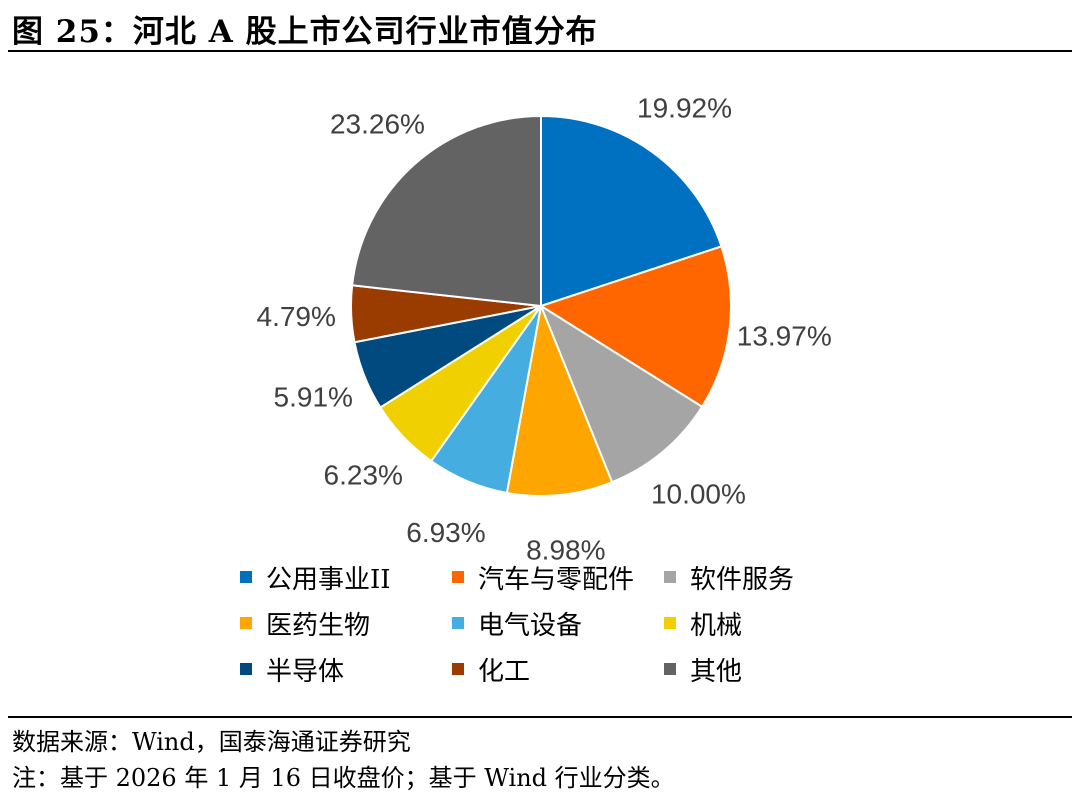 The width and height of the screenshot is (1080, 797). Describe the element at coordinates (211, 742) in the screenshot. I see `source-note: 数据来源：Wind，国泰海通证券研究` at that location.